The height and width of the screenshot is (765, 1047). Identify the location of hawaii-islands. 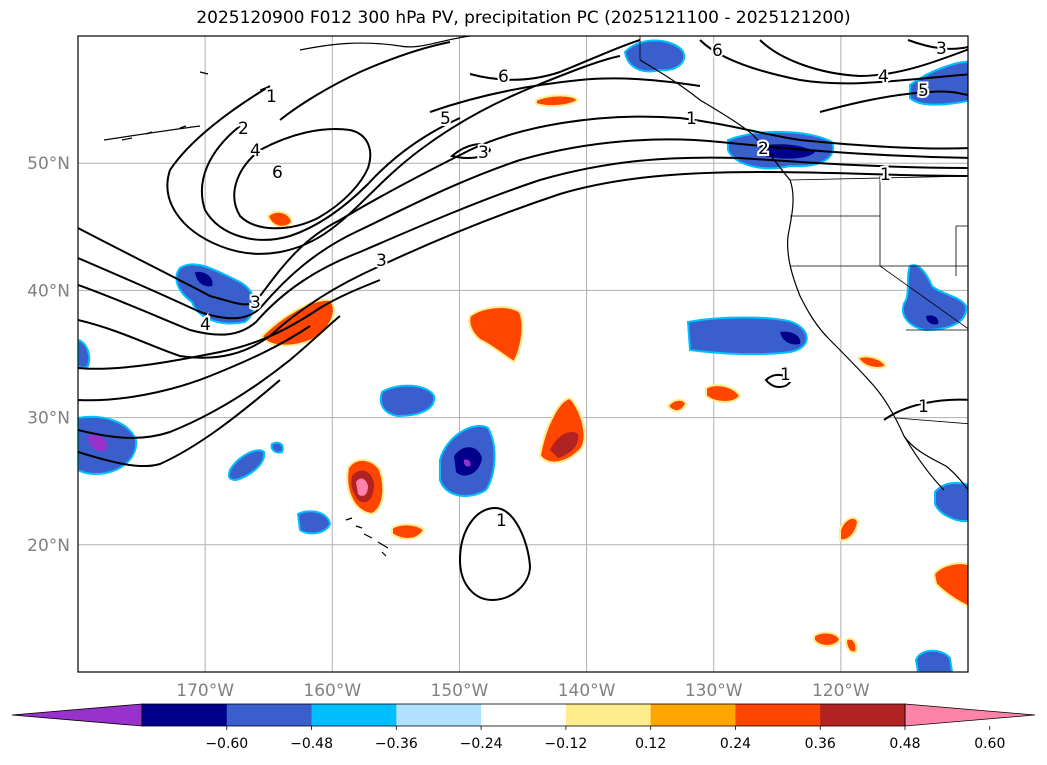
(367, 537).